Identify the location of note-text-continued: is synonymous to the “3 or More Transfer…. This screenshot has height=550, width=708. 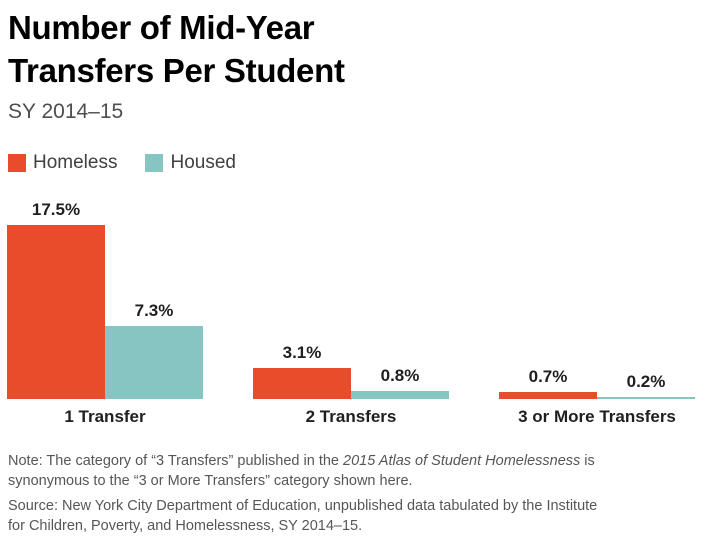
(301, 471).